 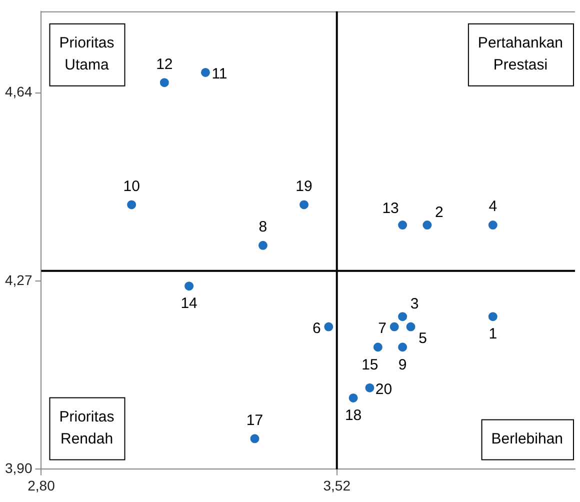 I want to click on annotation: Prioritas Rendah, so click(x=86, y=428).